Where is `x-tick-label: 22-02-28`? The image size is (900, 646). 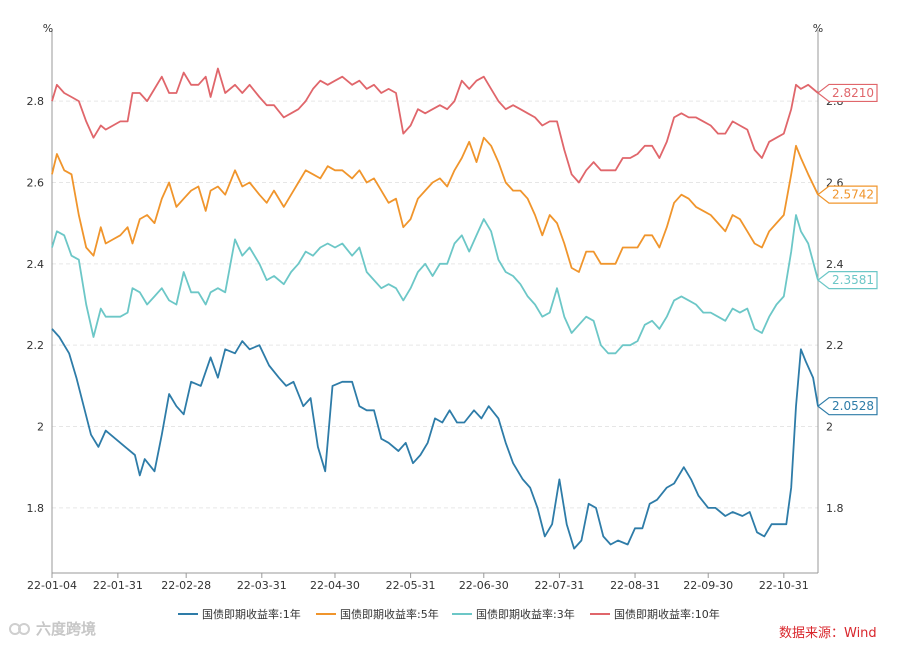
x-tick-label: 22-02-28 is located at coordinates (186, 585).